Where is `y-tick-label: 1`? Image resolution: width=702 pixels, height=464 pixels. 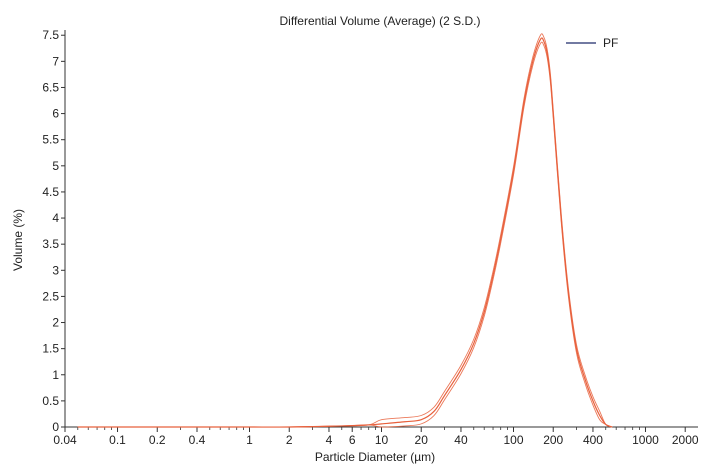
y-tick-label: 1 is located at coordinates (55, 375).